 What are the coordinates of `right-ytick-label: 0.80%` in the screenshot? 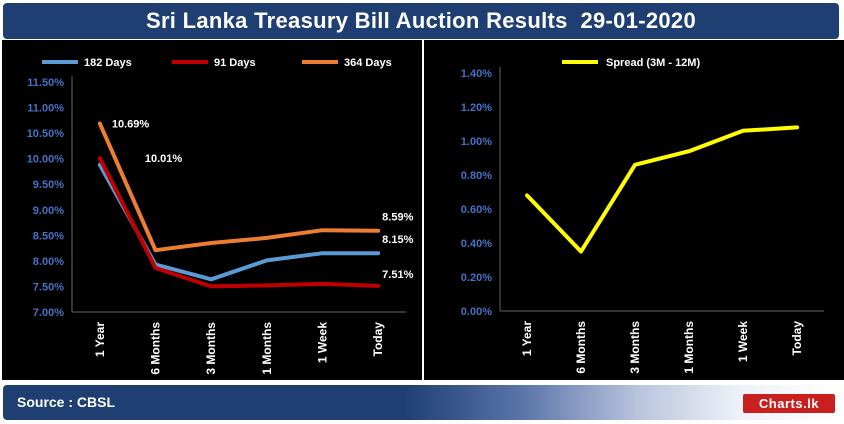 It's located at (476, 176).